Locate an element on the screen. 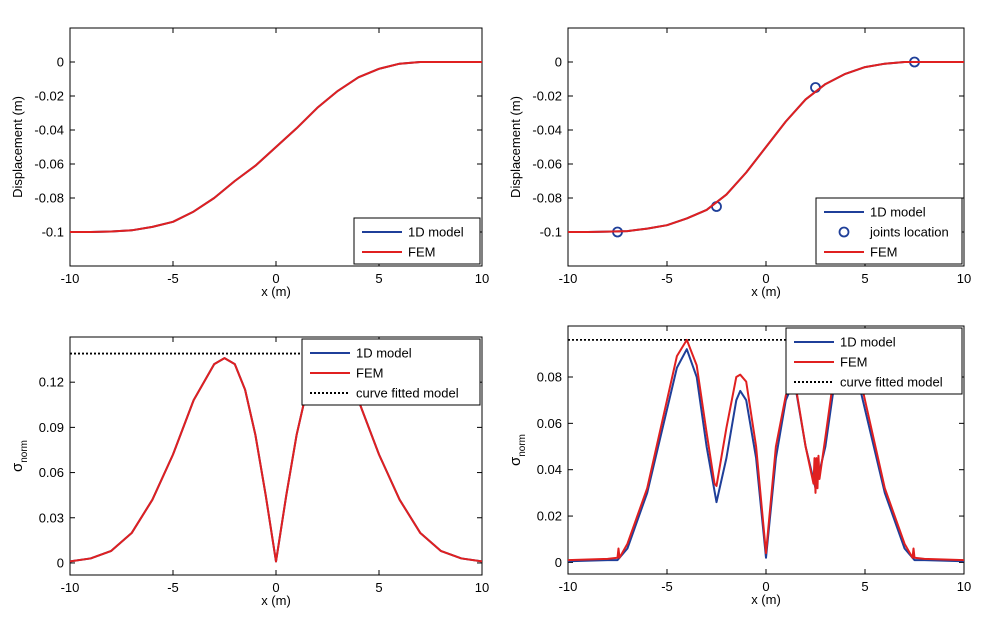 This screenshot has height=620, width=992. y-tick-label: 0.02 is located at coordinates (549, 516).